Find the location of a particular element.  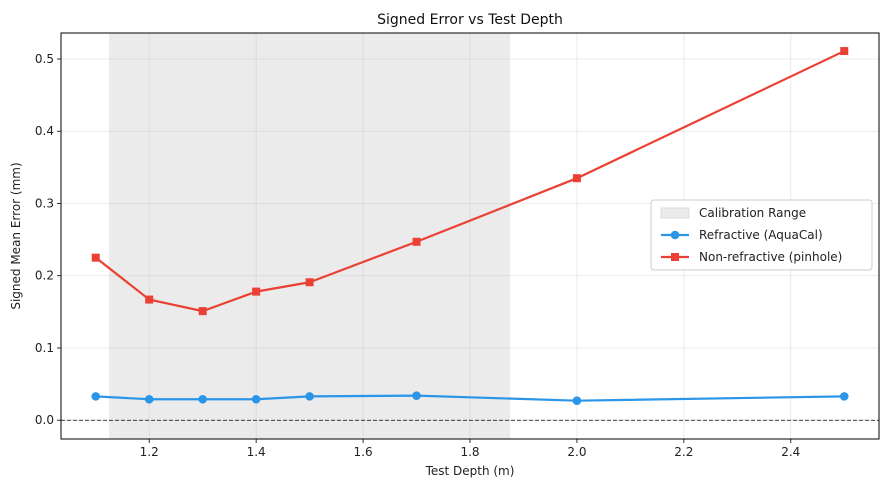

x-tick-label: 1.2 is located at coordinates (149, 452).